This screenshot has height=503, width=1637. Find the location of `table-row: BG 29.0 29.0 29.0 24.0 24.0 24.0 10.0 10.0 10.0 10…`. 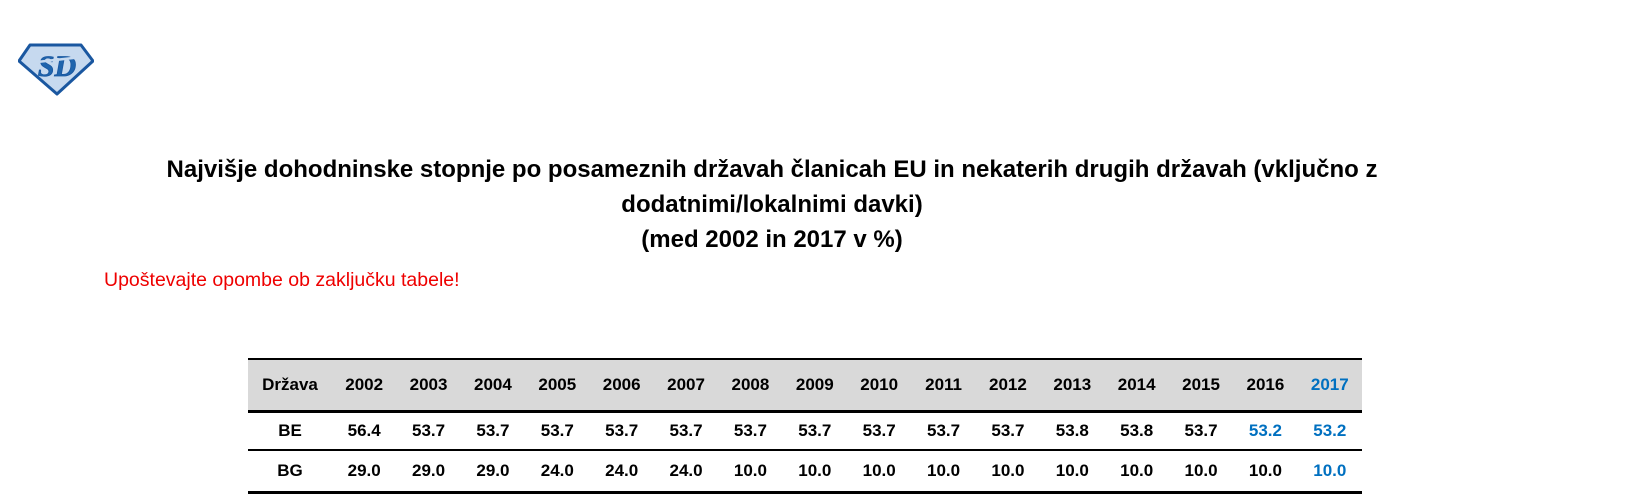

table-row: BG 29.0 29.0 29.0 24.0 24.0 24.0 10.0 10.0 10.0 10… is located at coordinates (805, 472).